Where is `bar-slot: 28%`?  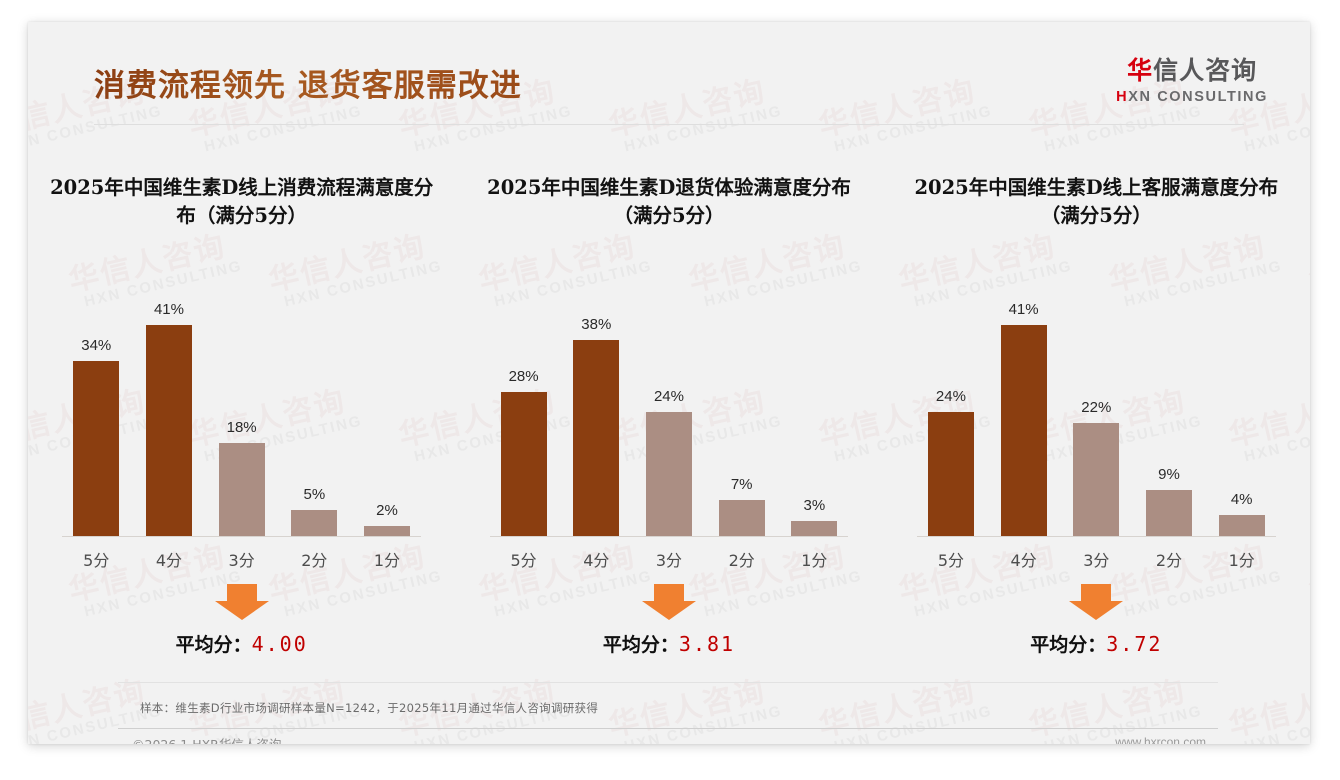 bar-slot: 28% is located at coordinates (524, 399).